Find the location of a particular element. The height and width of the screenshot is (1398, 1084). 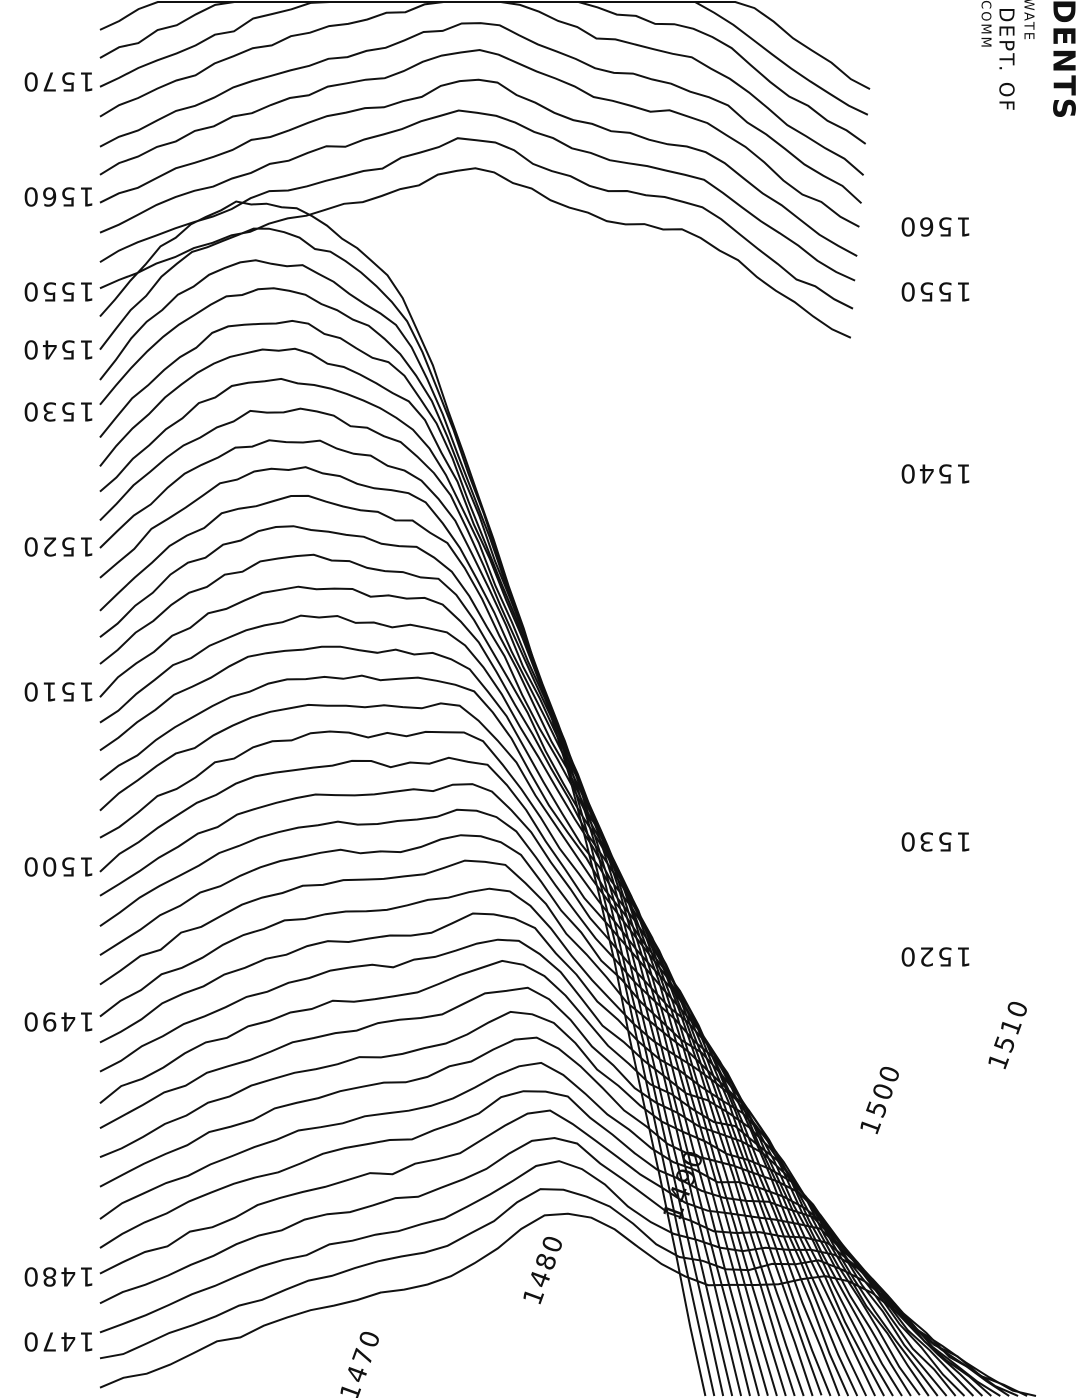

contour-label: 1490 is located at coordinates (58, 1021).